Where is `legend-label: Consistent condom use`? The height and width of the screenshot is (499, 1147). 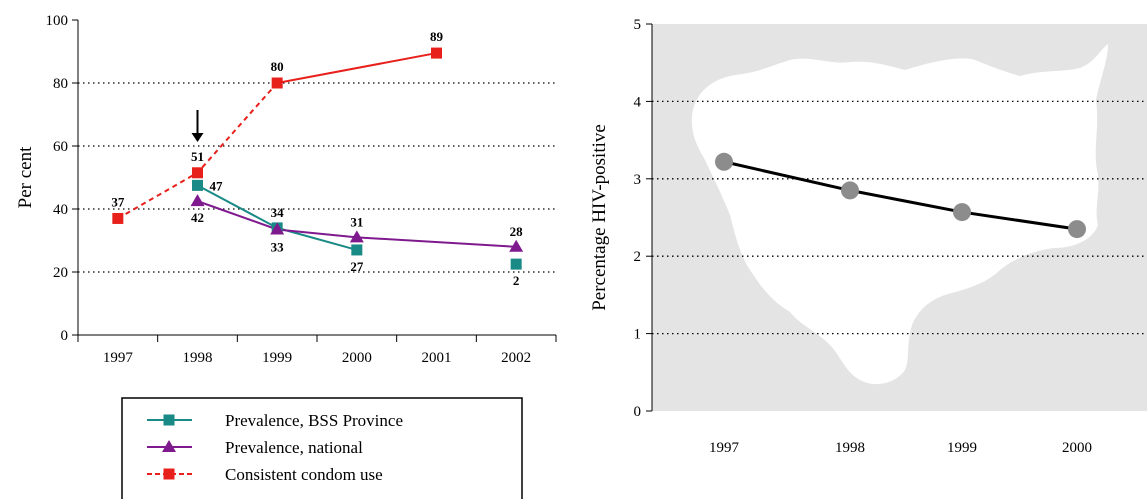 legend-label: Consistent condom use is located at coordinates (304, 474).